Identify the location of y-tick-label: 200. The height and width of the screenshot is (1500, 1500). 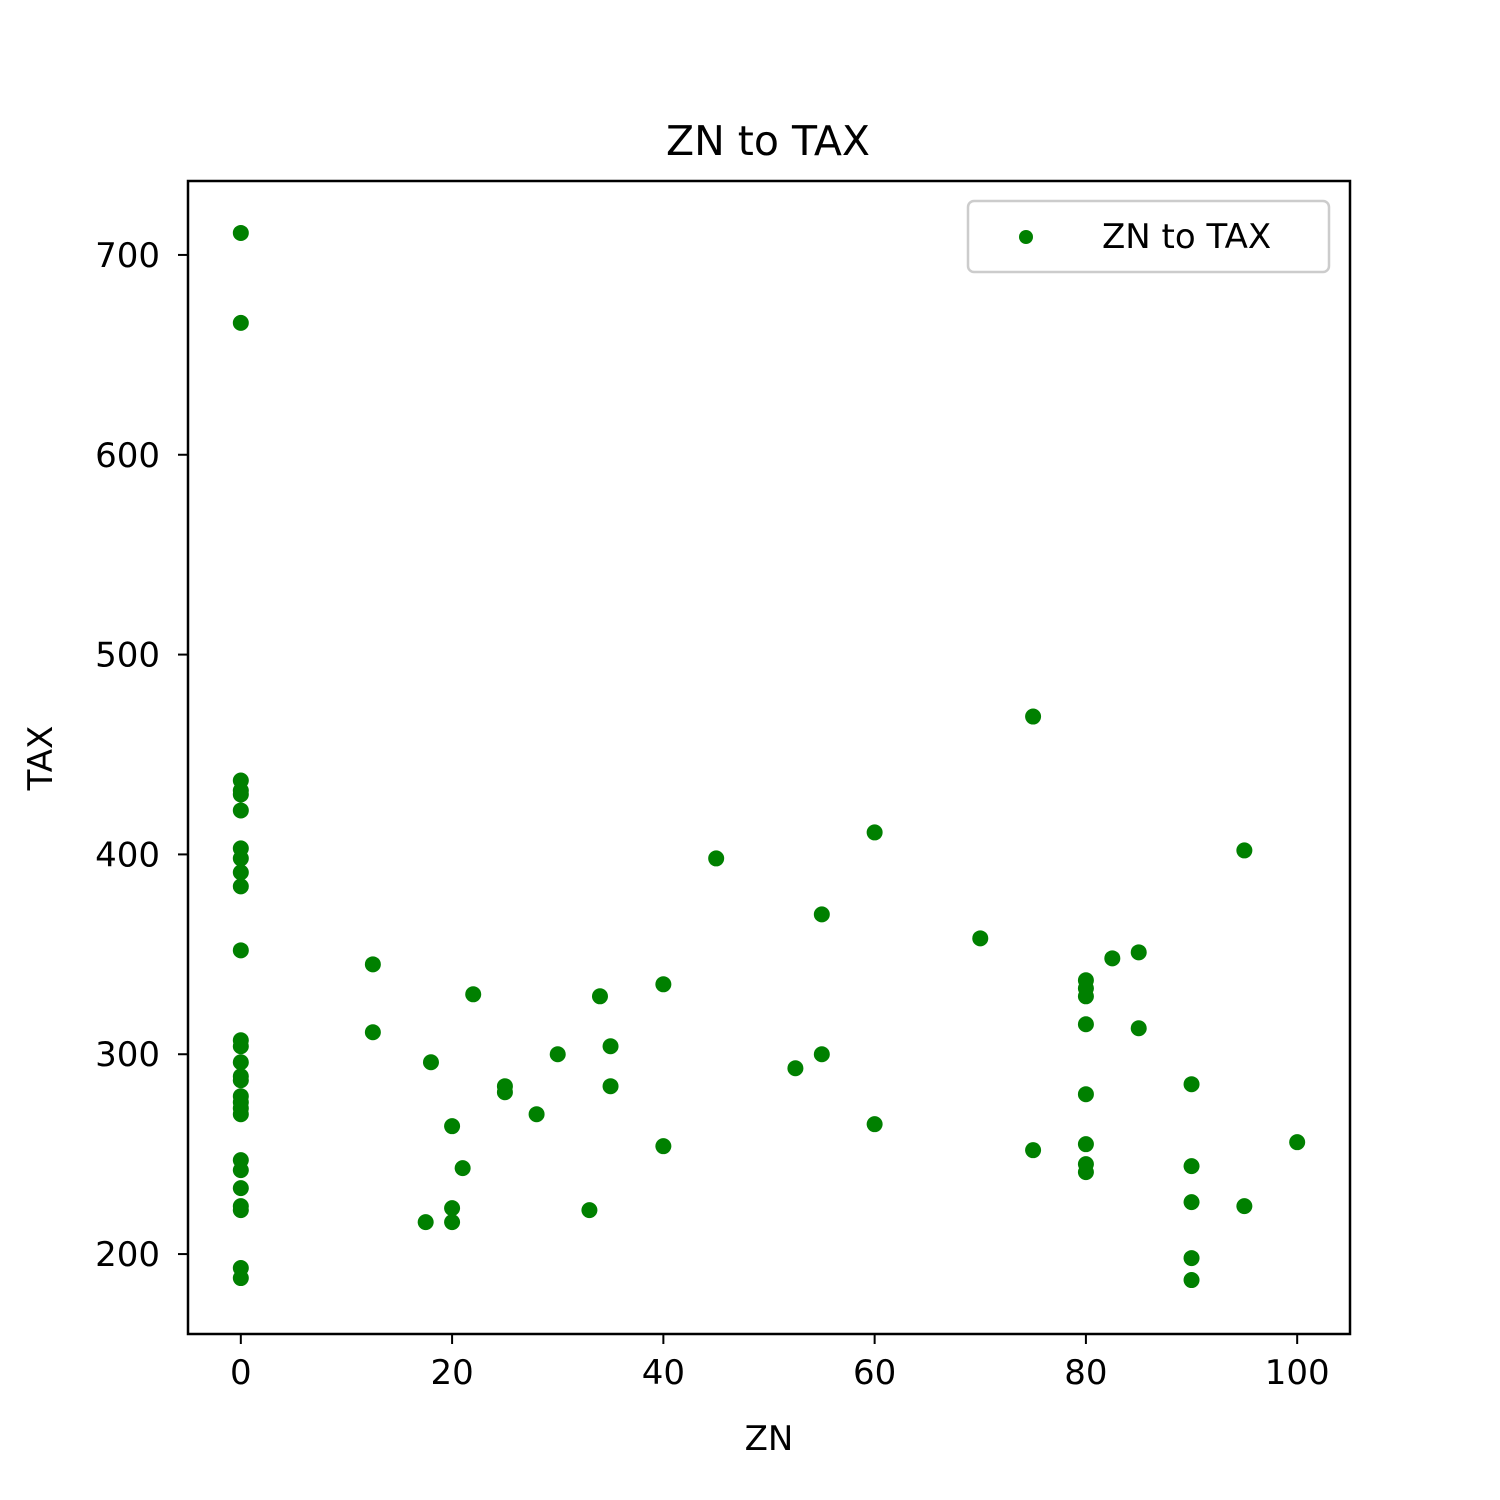
(127, 1255).